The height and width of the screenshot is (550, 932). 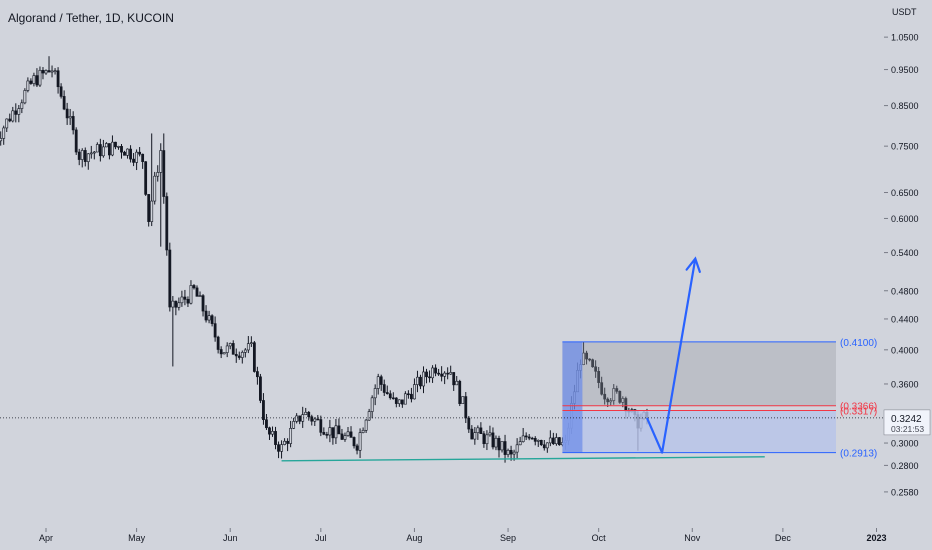 I want to click on x-tick-label: Dec, so click(x=783, y=538).